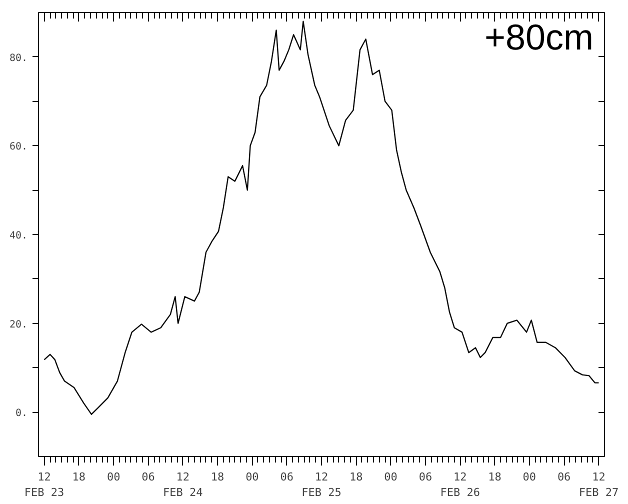 This screenshot has height=504, width=628. What do you see at coordinates (18, 324) in the screenshot?
I see `y-tick-label: 20.` at bounding box center [18, 324].